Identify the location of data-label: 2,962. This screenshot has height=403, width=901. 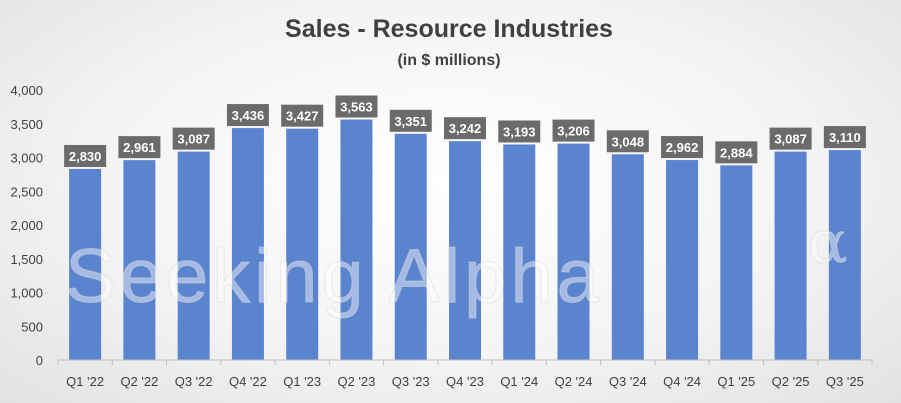
(682, 147).